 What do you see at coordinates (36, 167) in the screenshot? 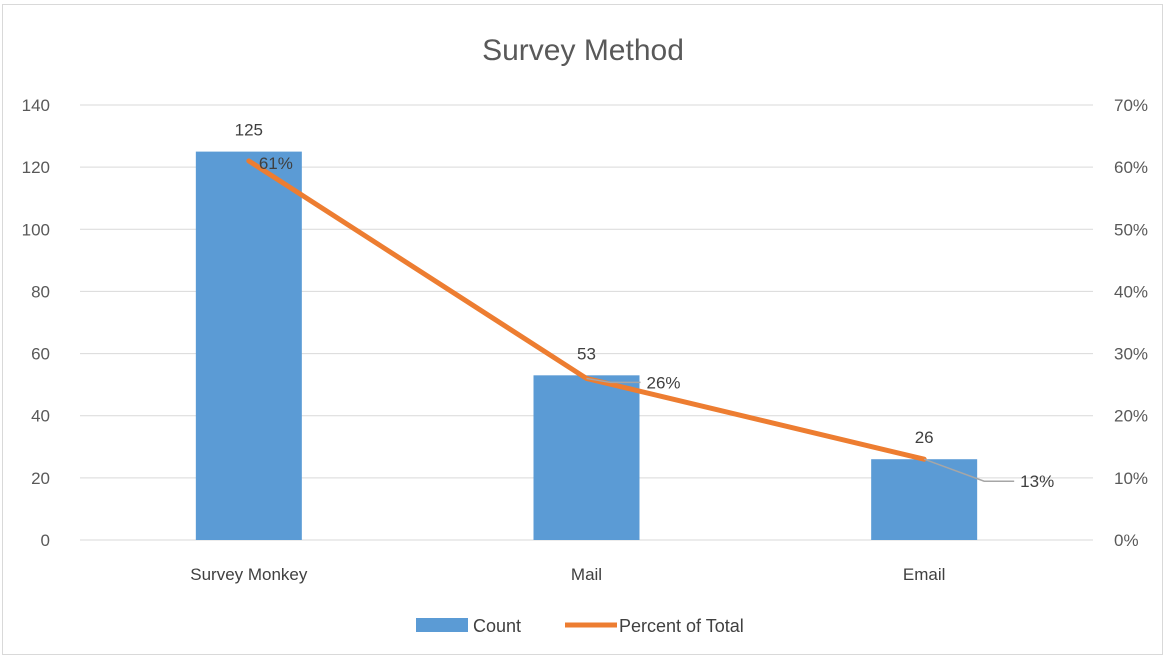
I see `left-tick-label: 120` at bounding box center [36, 167].